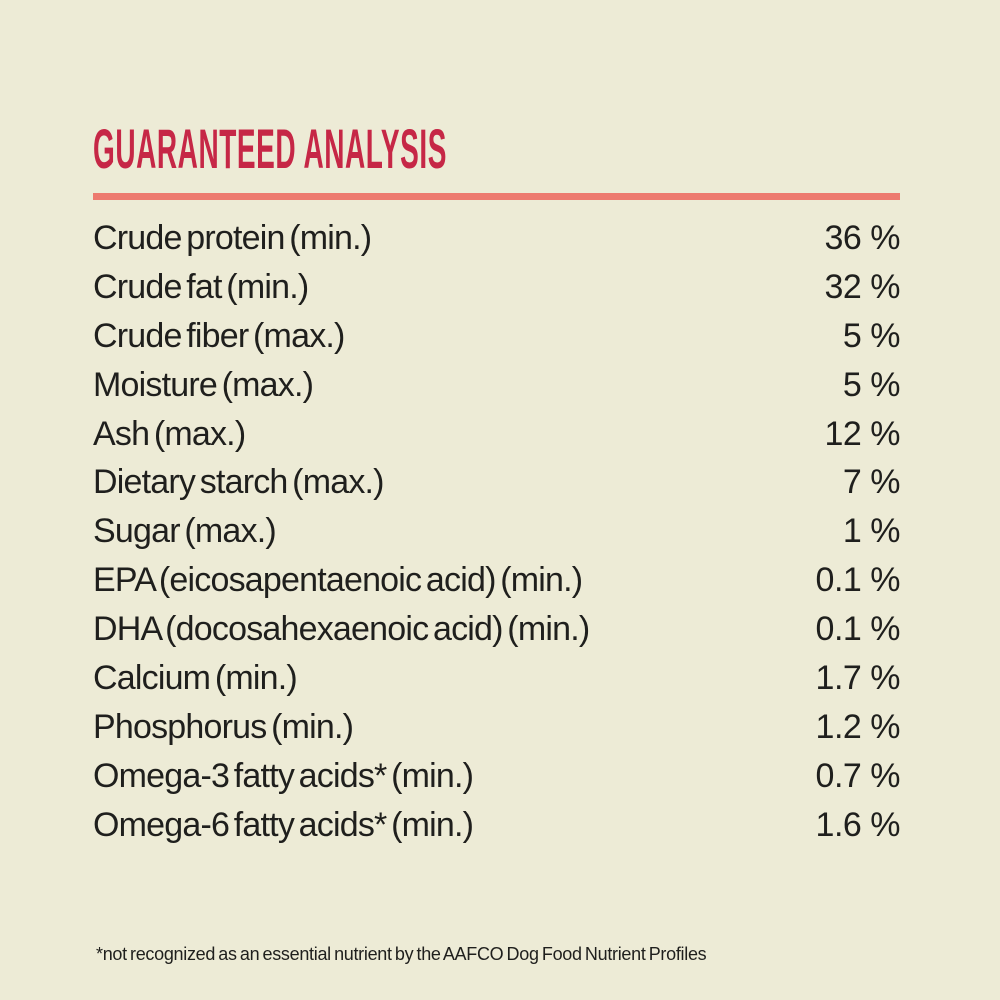 This screenshot has height=1000, width=1000. I want to click on nutrient-label: Moisture (max.), so click(203, 384).